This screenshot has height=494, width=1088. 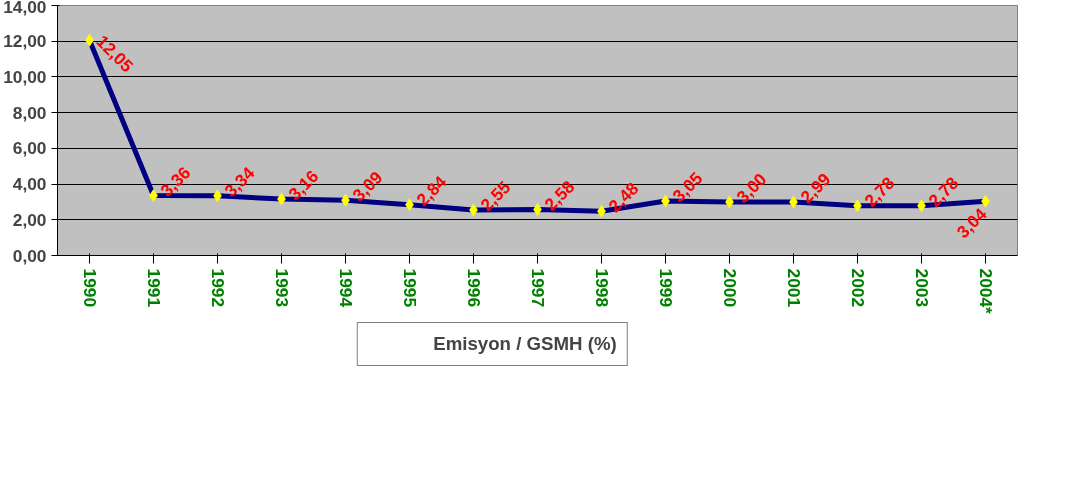 What do you see at coordinates (601, 288) in the screenshot?
I see `x-tick-label: 1998` at bounding box center [601, 288].